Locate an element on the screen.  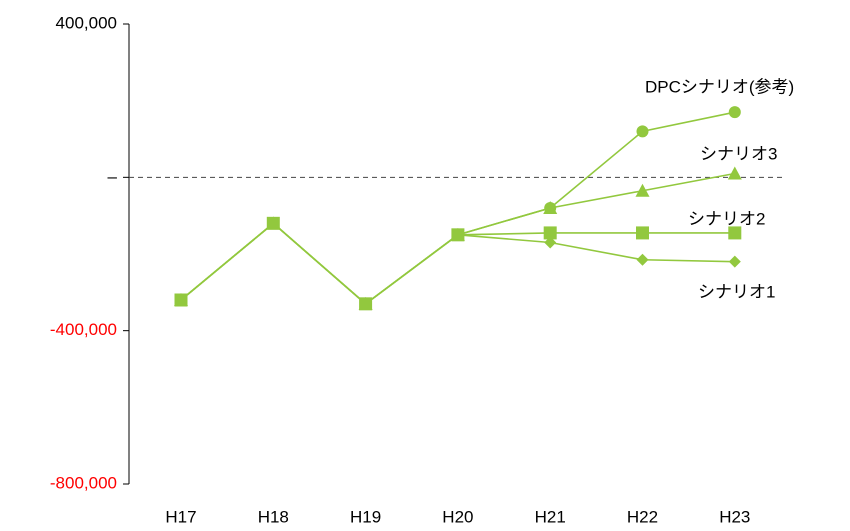
x-tick-label: H17 is located at coordinates (180, 516).